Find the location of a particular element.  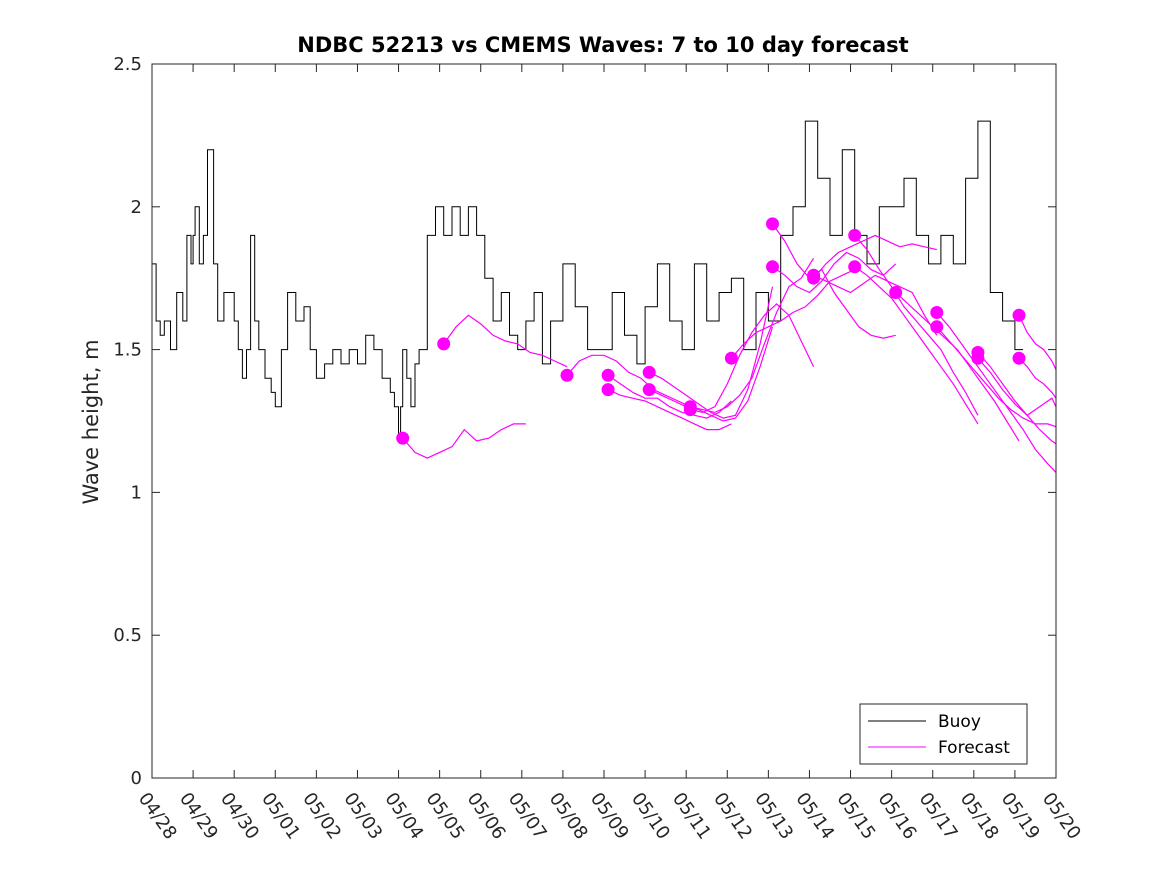

y-tick-label-0: 0 is located at coordinates (136, 778).